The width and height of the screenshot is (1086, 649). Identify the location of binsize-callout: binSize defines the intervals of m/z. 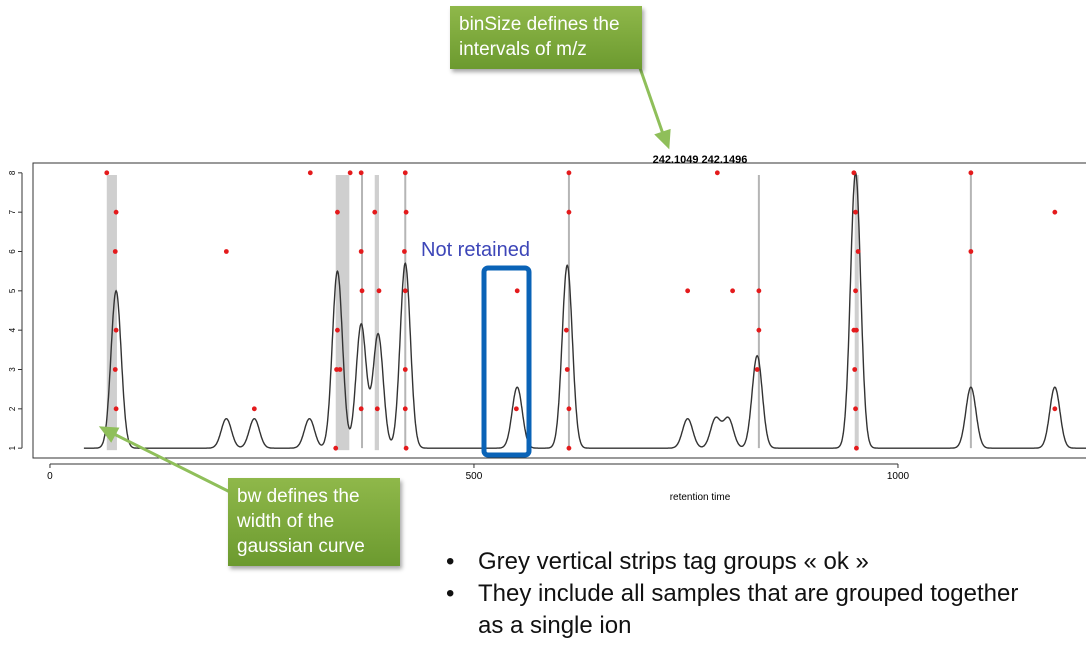
(546, 37).